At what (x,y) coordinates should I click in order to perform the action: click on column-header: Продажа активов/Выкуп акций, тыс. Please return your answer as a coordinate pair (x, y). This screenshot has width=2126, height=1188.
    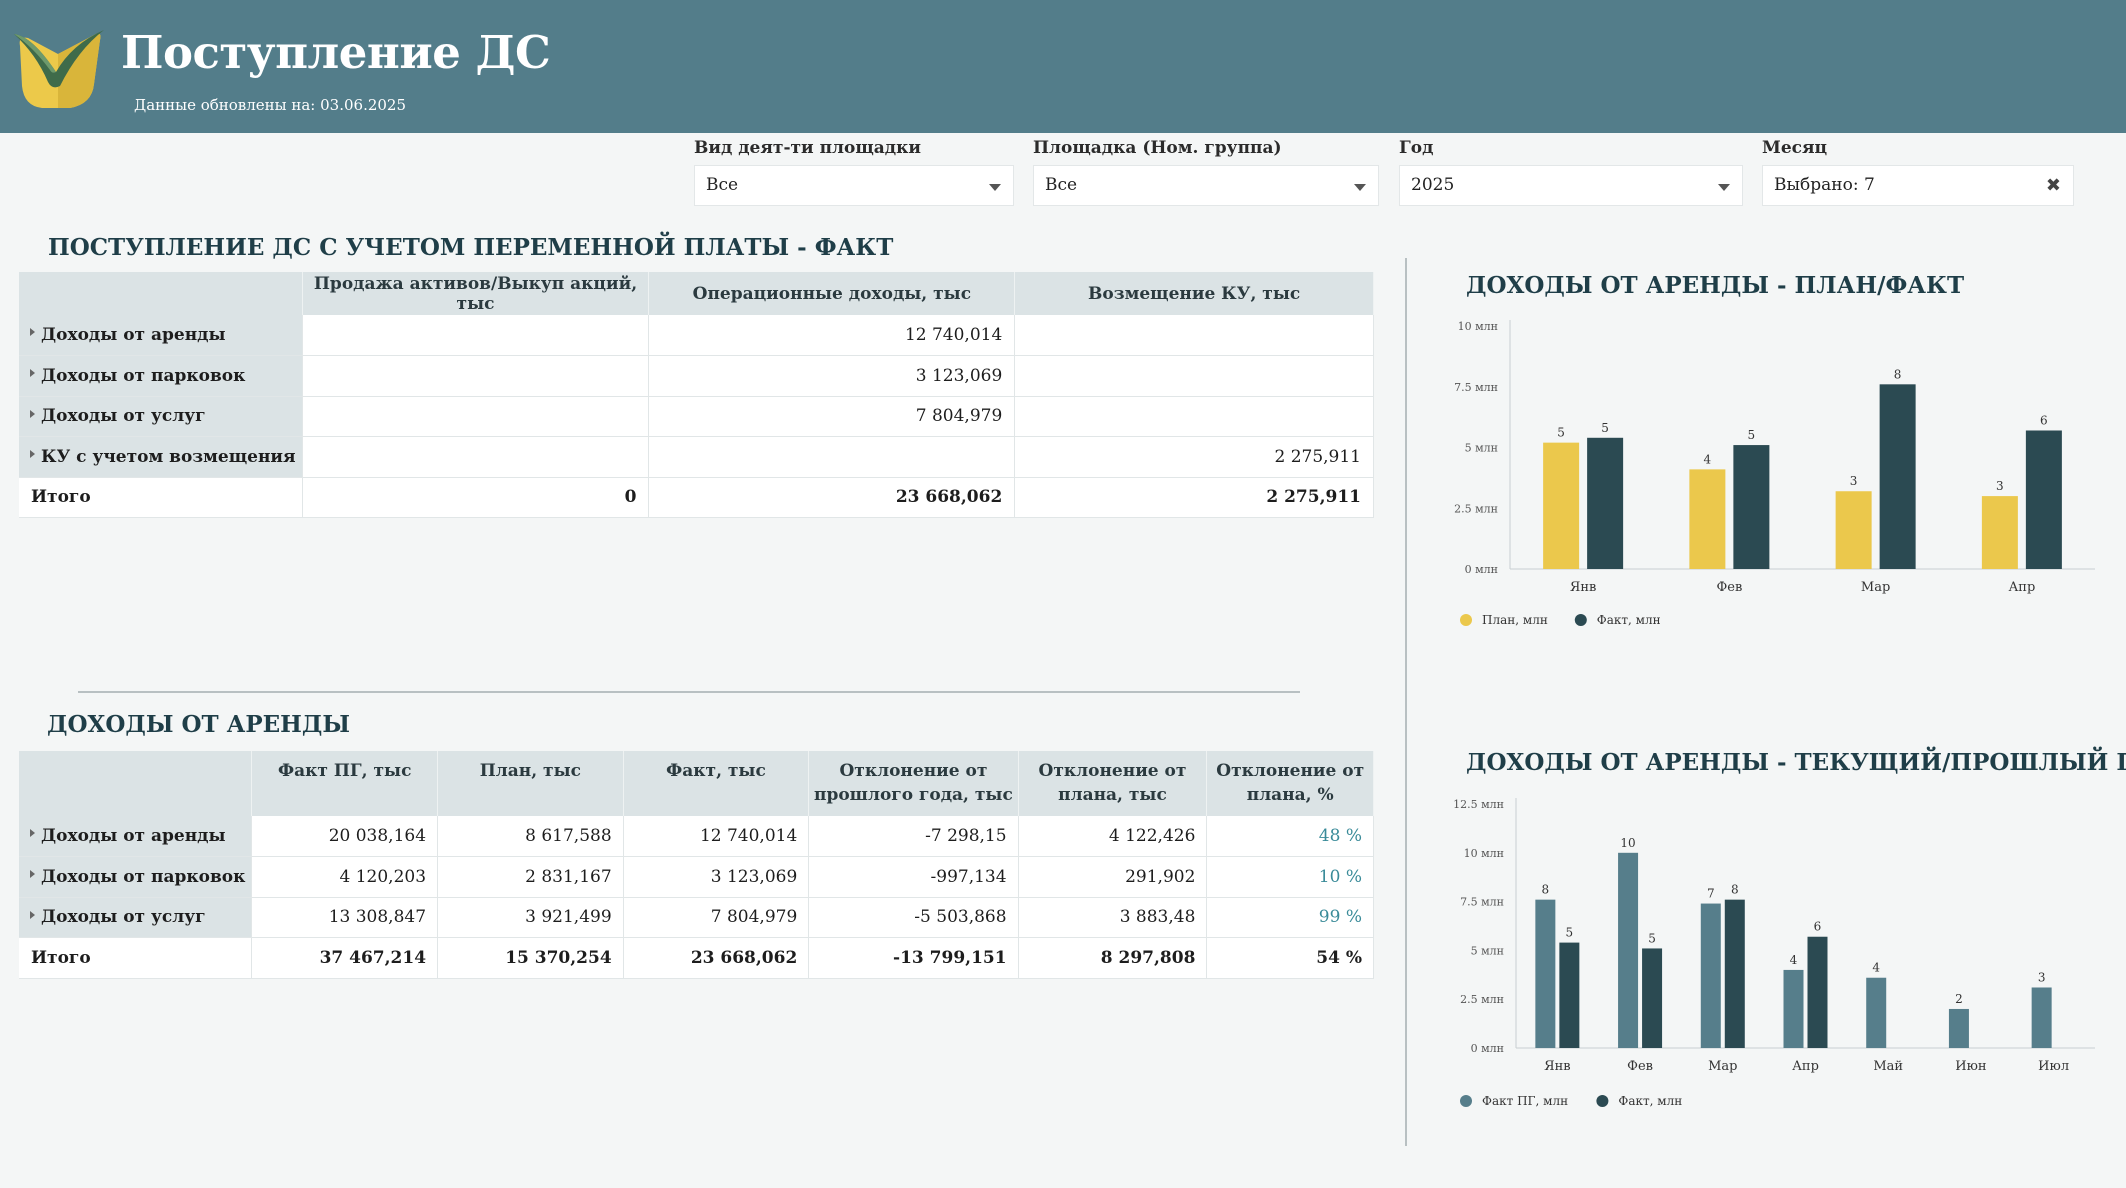
    Looking at the image, I should click on (476, 293).